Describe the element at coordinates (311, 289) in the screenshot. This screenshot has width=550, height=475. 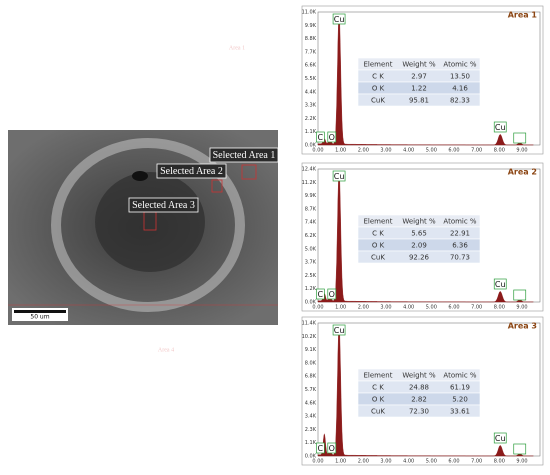
I see `y-tick-label: 1.2K` at that location.